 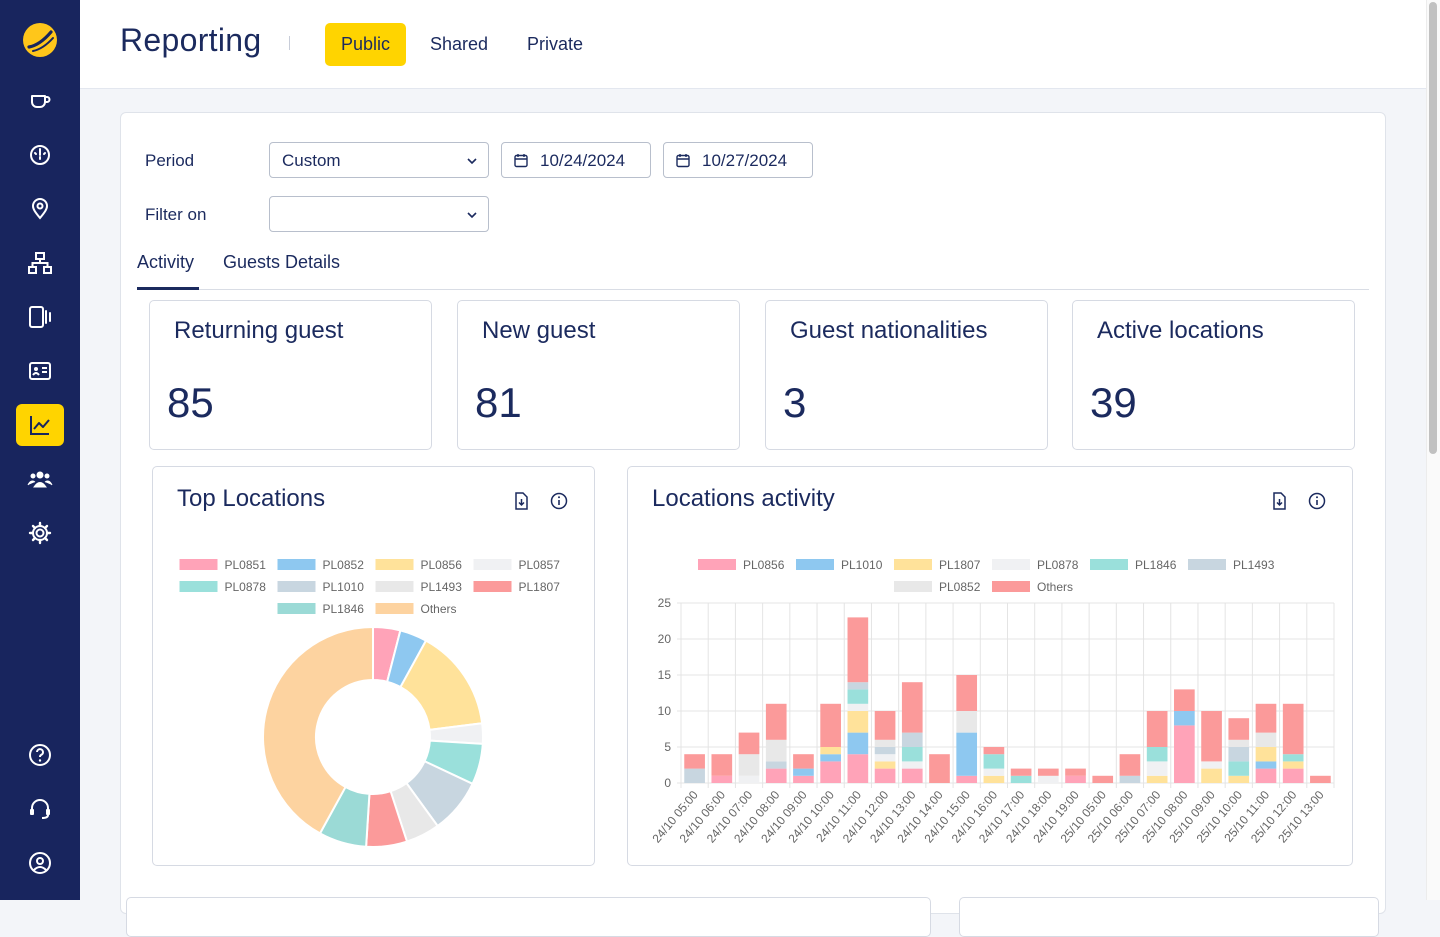 What do you see at coordinates (40, 40) in the screenshot?
I see `app-logo` at bounding box center [40, 40].